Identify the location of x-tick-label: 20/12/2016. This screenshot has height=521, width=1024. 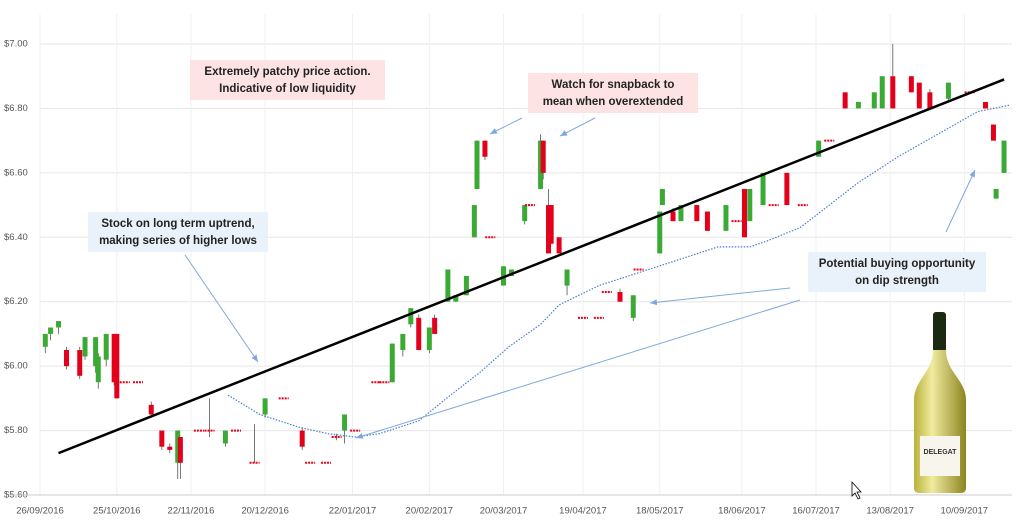
(265, 511).